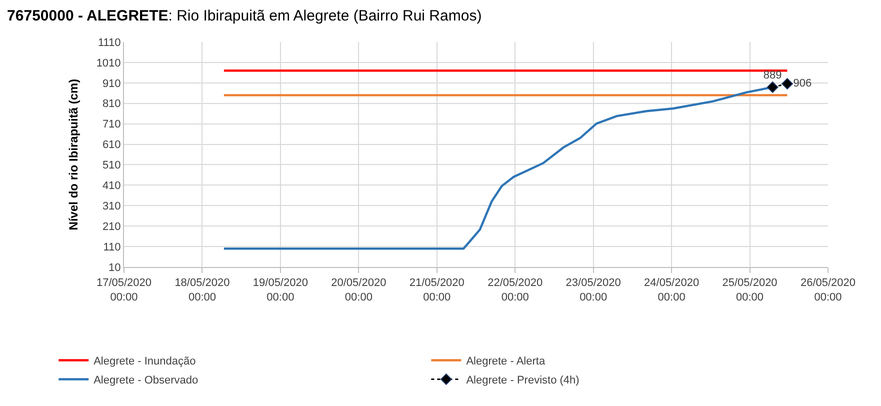  What do you see at coordinates (73, 154) in the screenshot?
I see `y-axis-title: Nível do rio Ibirapuitã (cm)` at bounding box center [73, 154].